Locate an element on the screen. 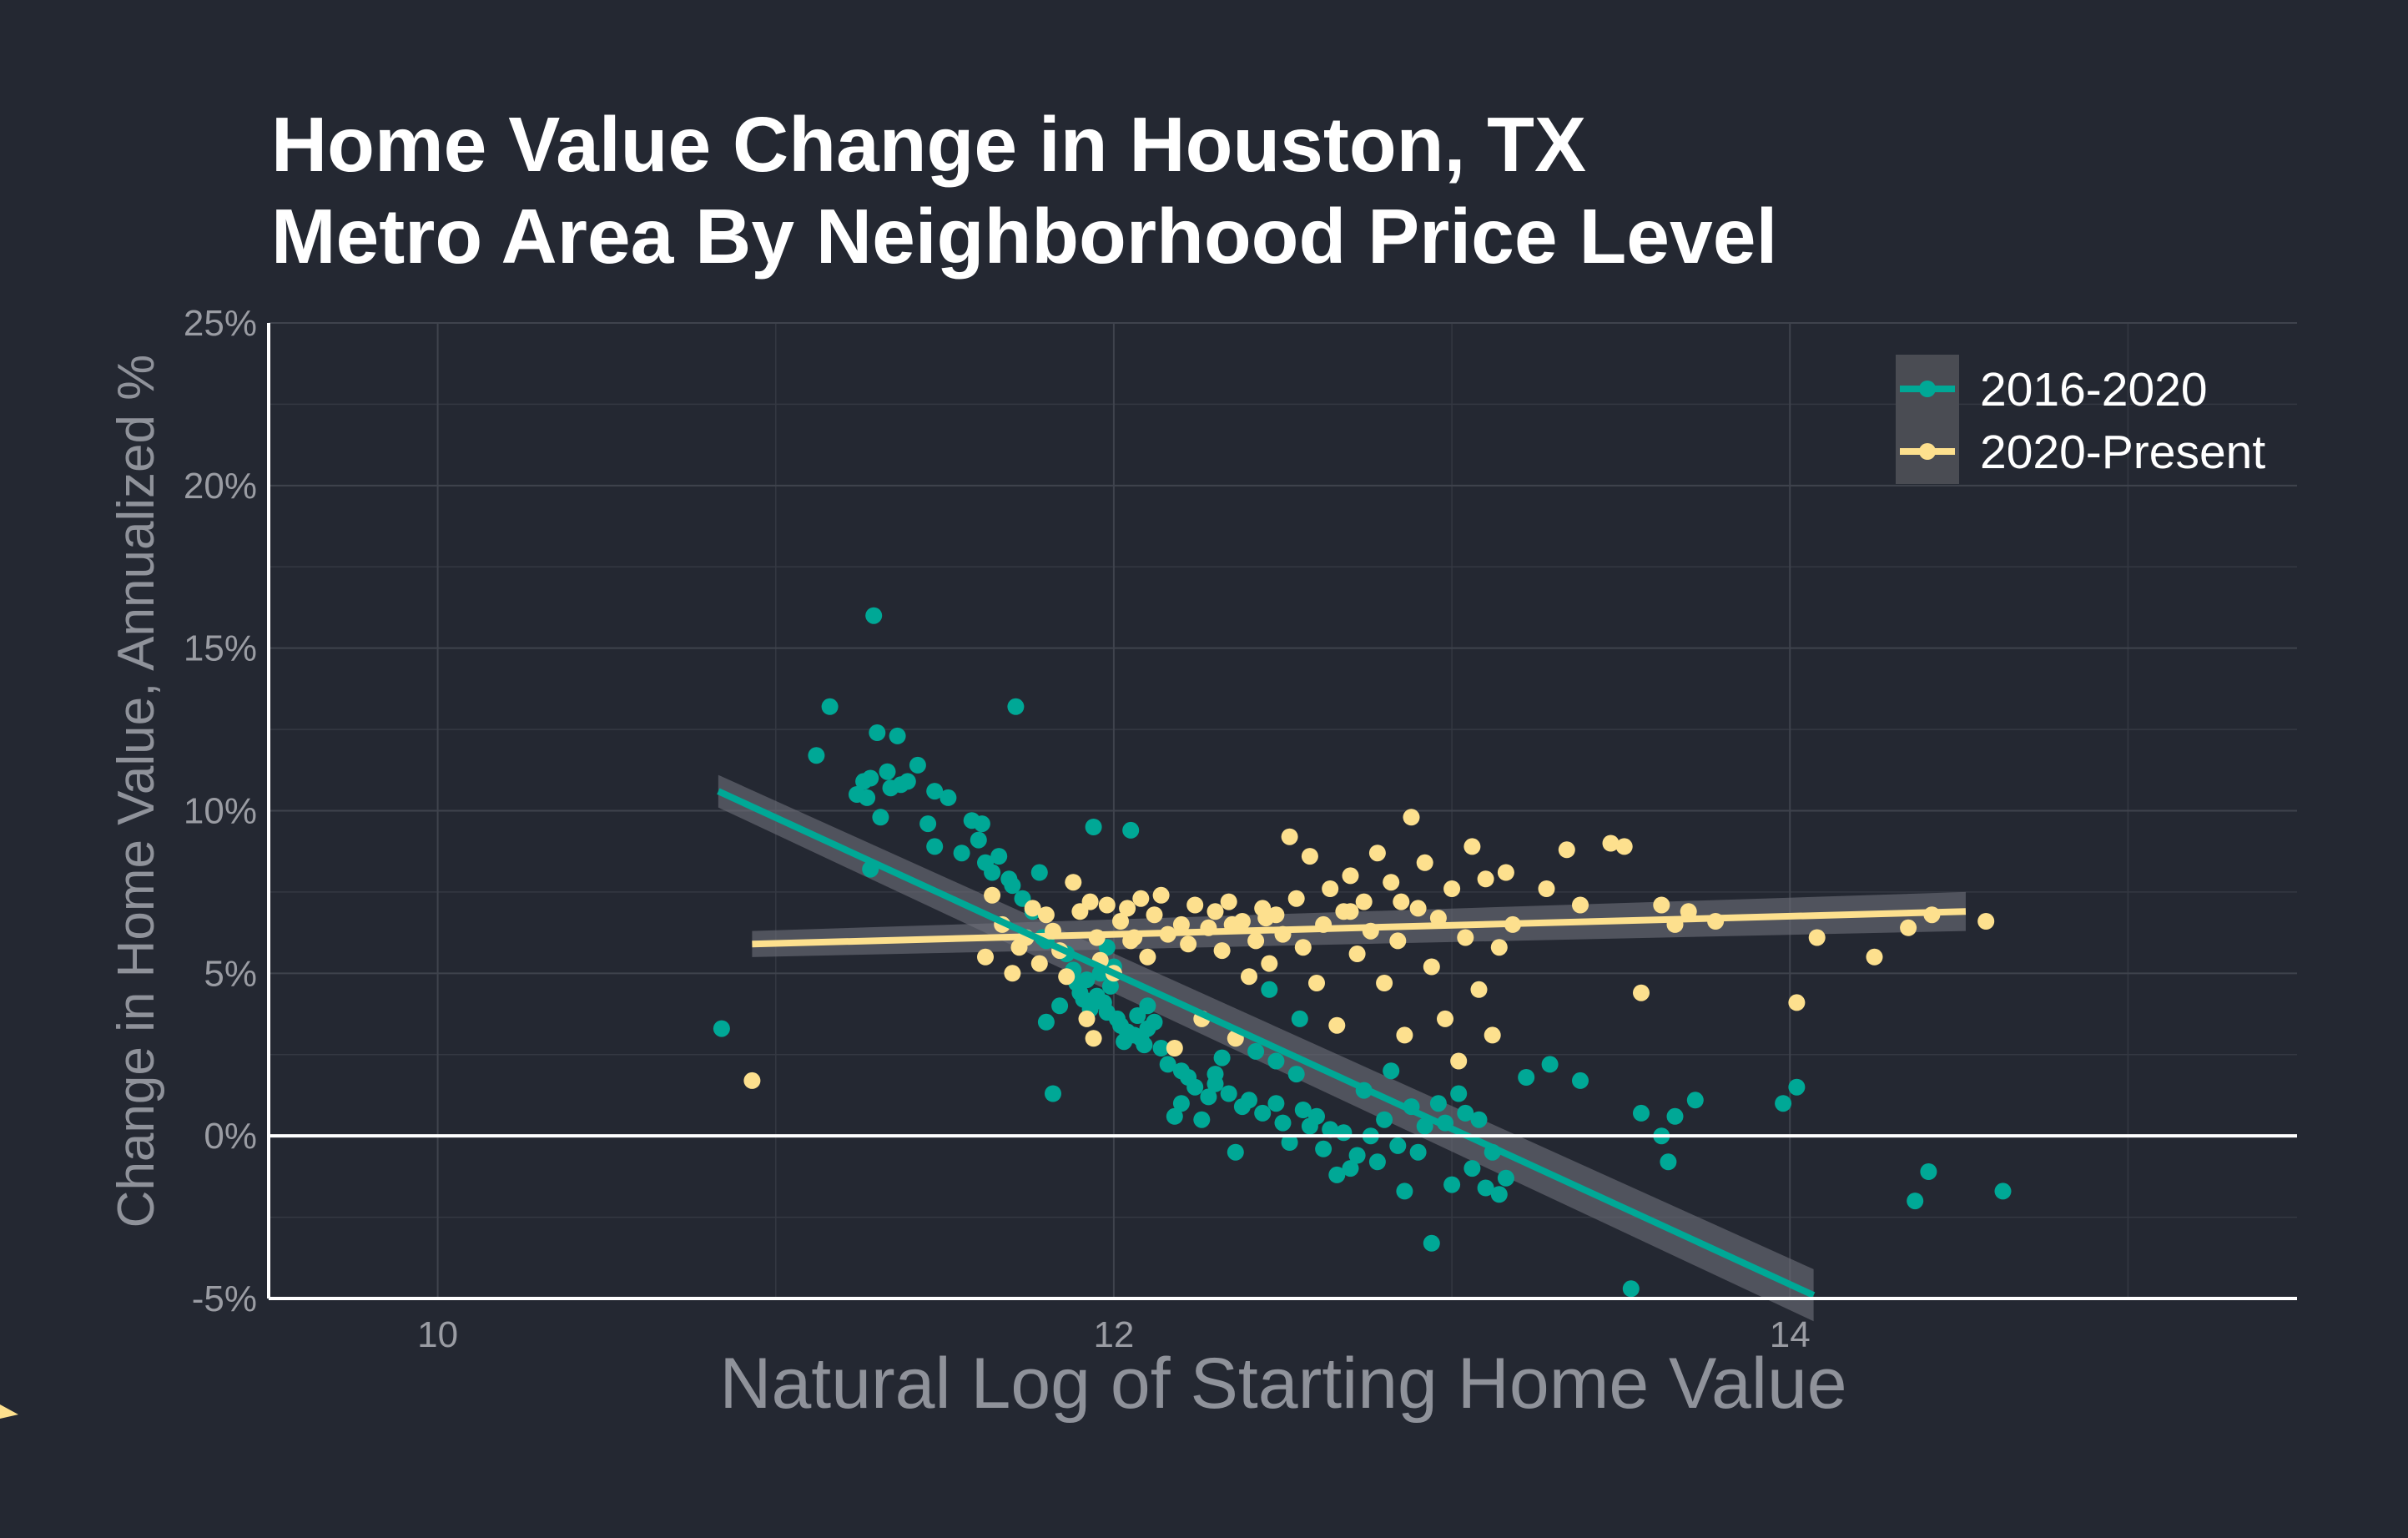  legend-item-2016-2020: 2016-2020 is located at coordinates (2054, 389).